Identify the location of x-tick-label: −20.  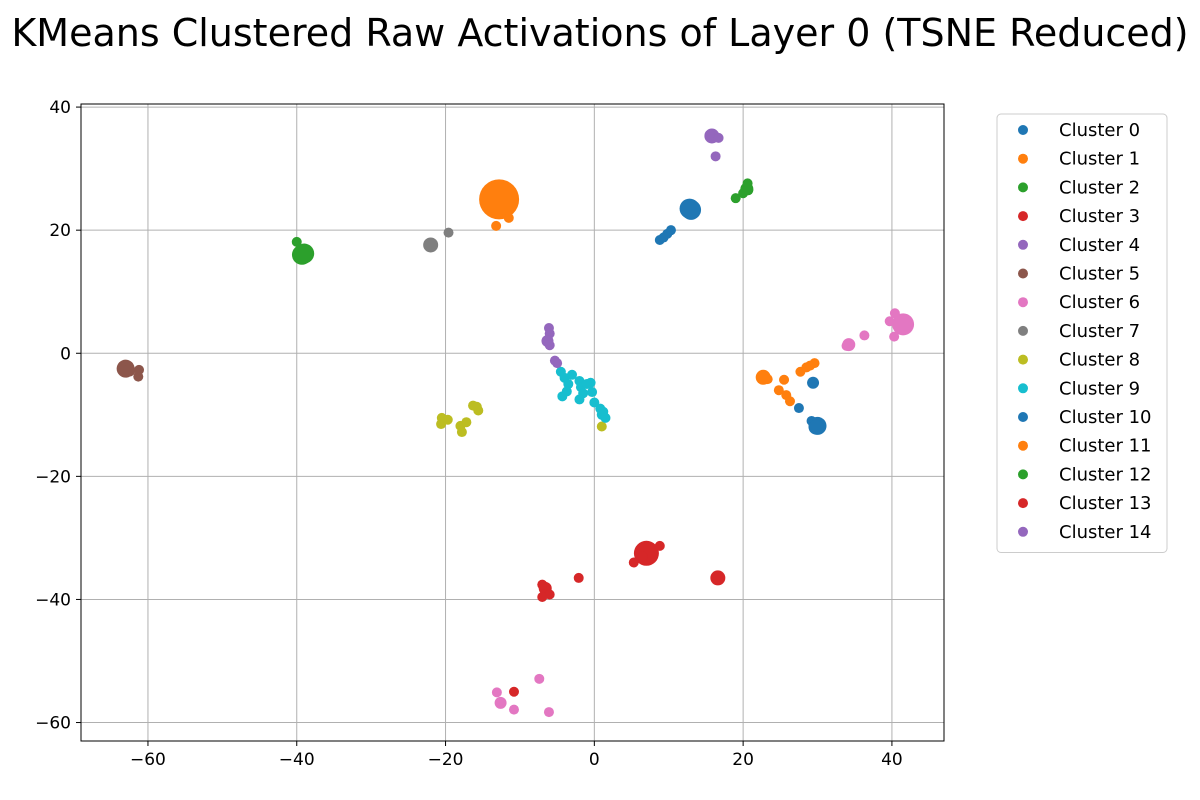
(446, 760).